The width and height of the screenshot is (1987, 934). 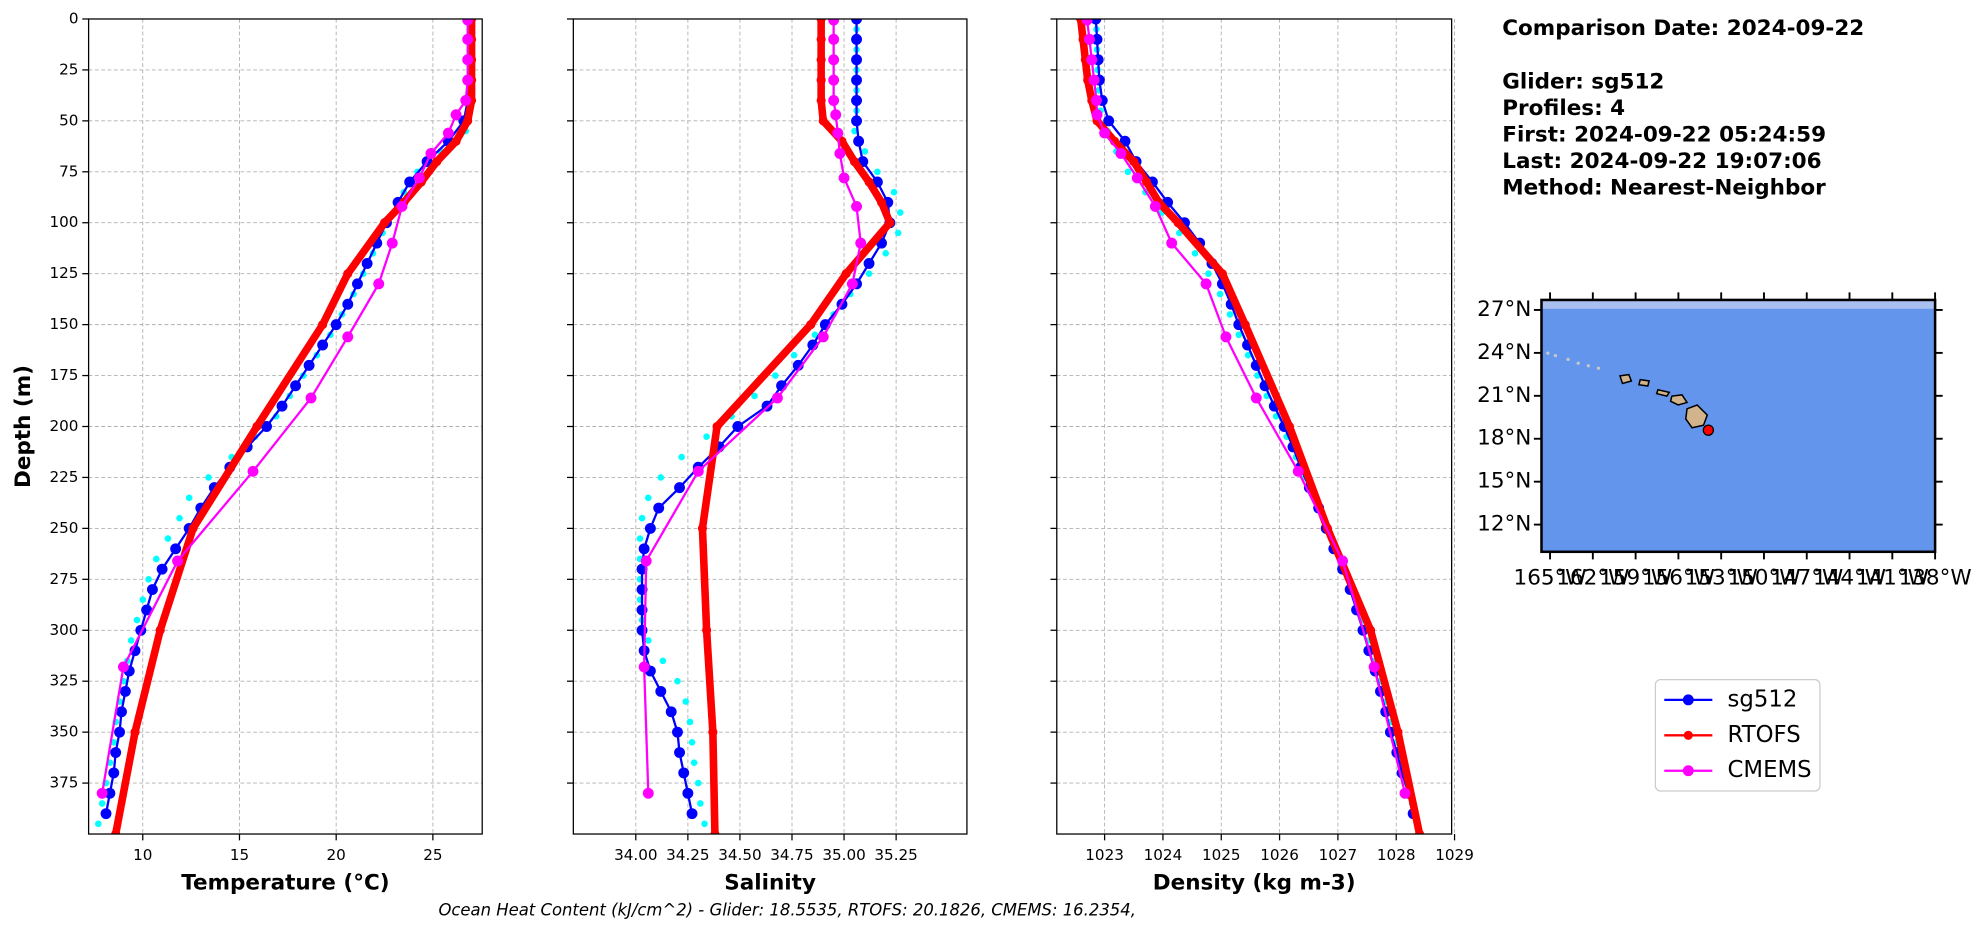 What do you see at coordinates (687, 855) in the screenshot?
I see `x-tick-label: 34.25` at bounding box center [687, 855].